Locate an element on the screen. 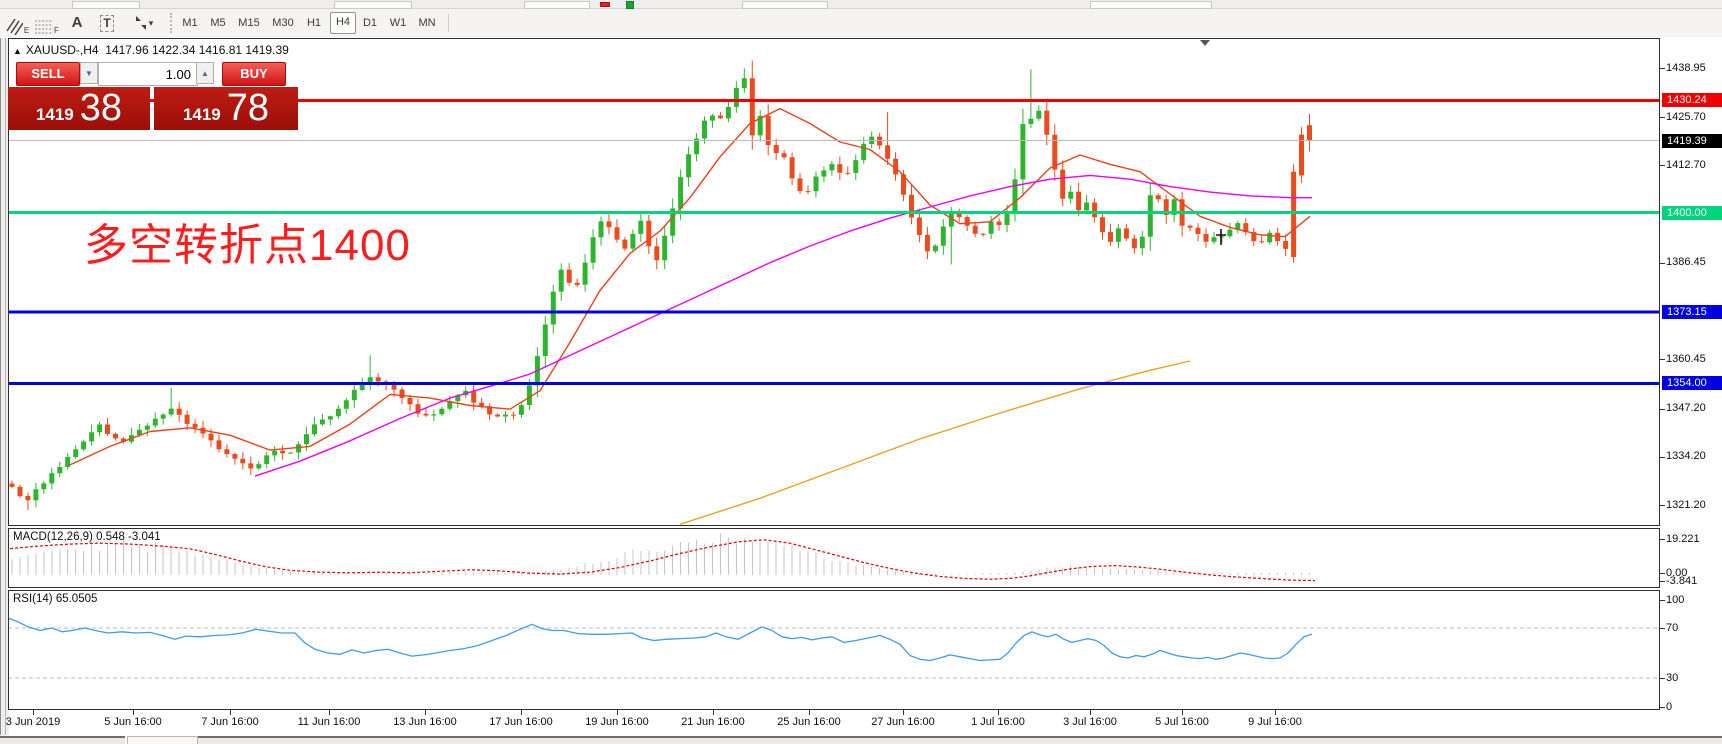 This screenshot has height=744, width=1722. macd-axis-label: 0.00 is located at coordinates (1677, 572).